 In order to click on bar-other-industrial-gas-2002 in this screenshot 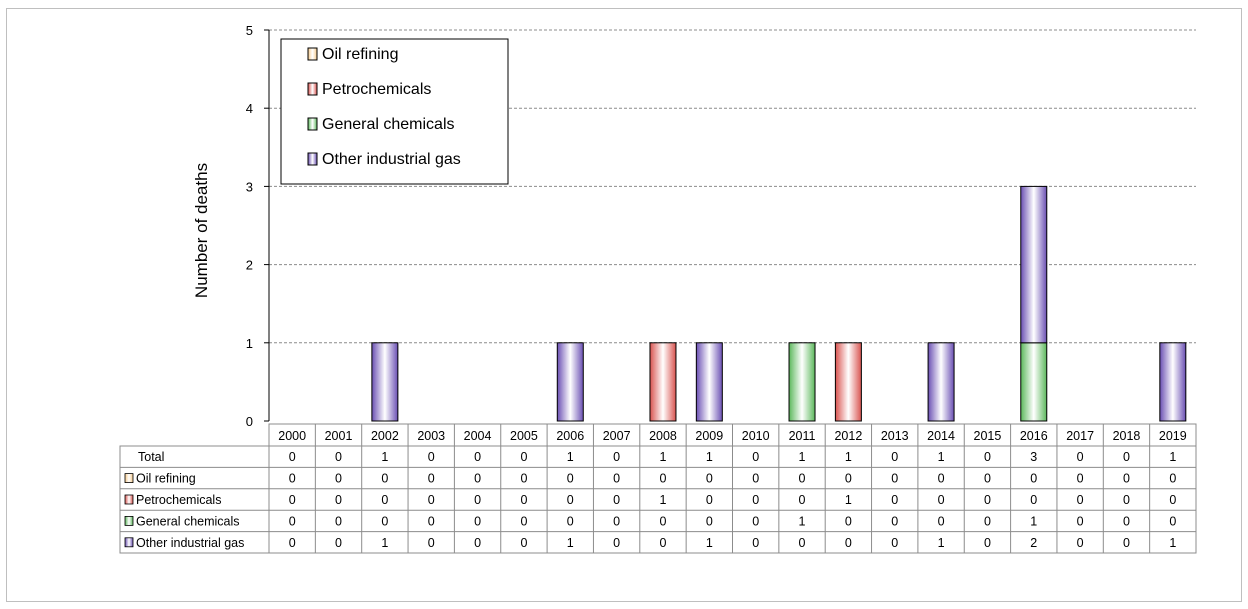, I will do `click(385, 382)`.